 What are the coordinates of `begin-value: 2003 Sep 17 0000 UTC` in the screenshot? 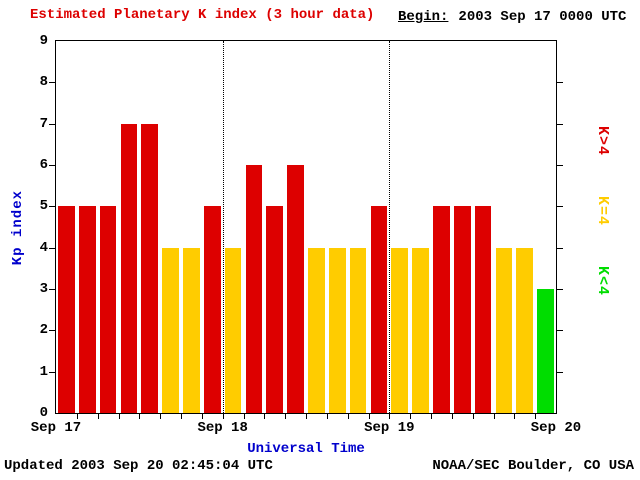 It's located at (542, 17).